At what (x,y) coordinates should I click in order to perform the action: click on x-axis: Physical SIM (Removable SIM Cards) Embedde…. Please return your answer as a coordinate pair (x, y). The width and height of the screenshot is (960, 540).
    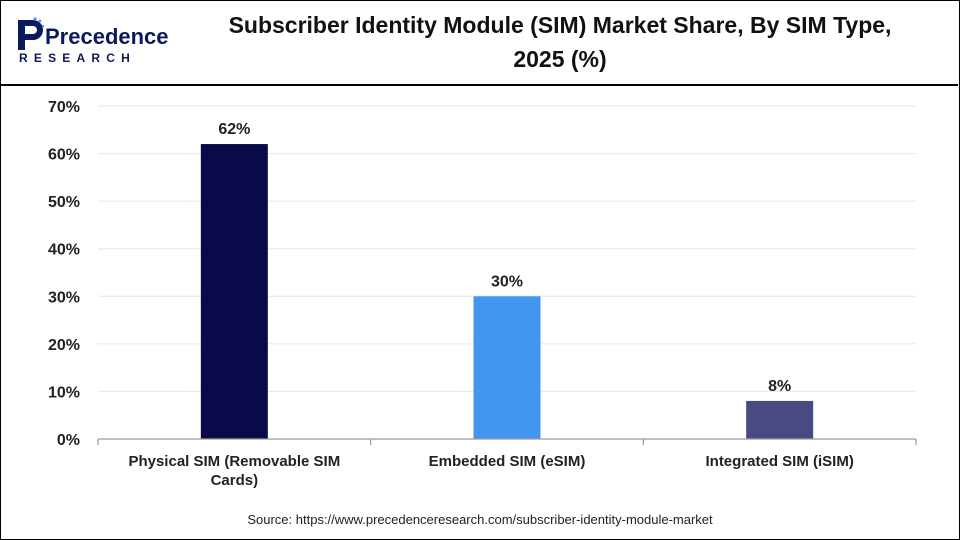
    Looking at the image, I should click on (507, 463).